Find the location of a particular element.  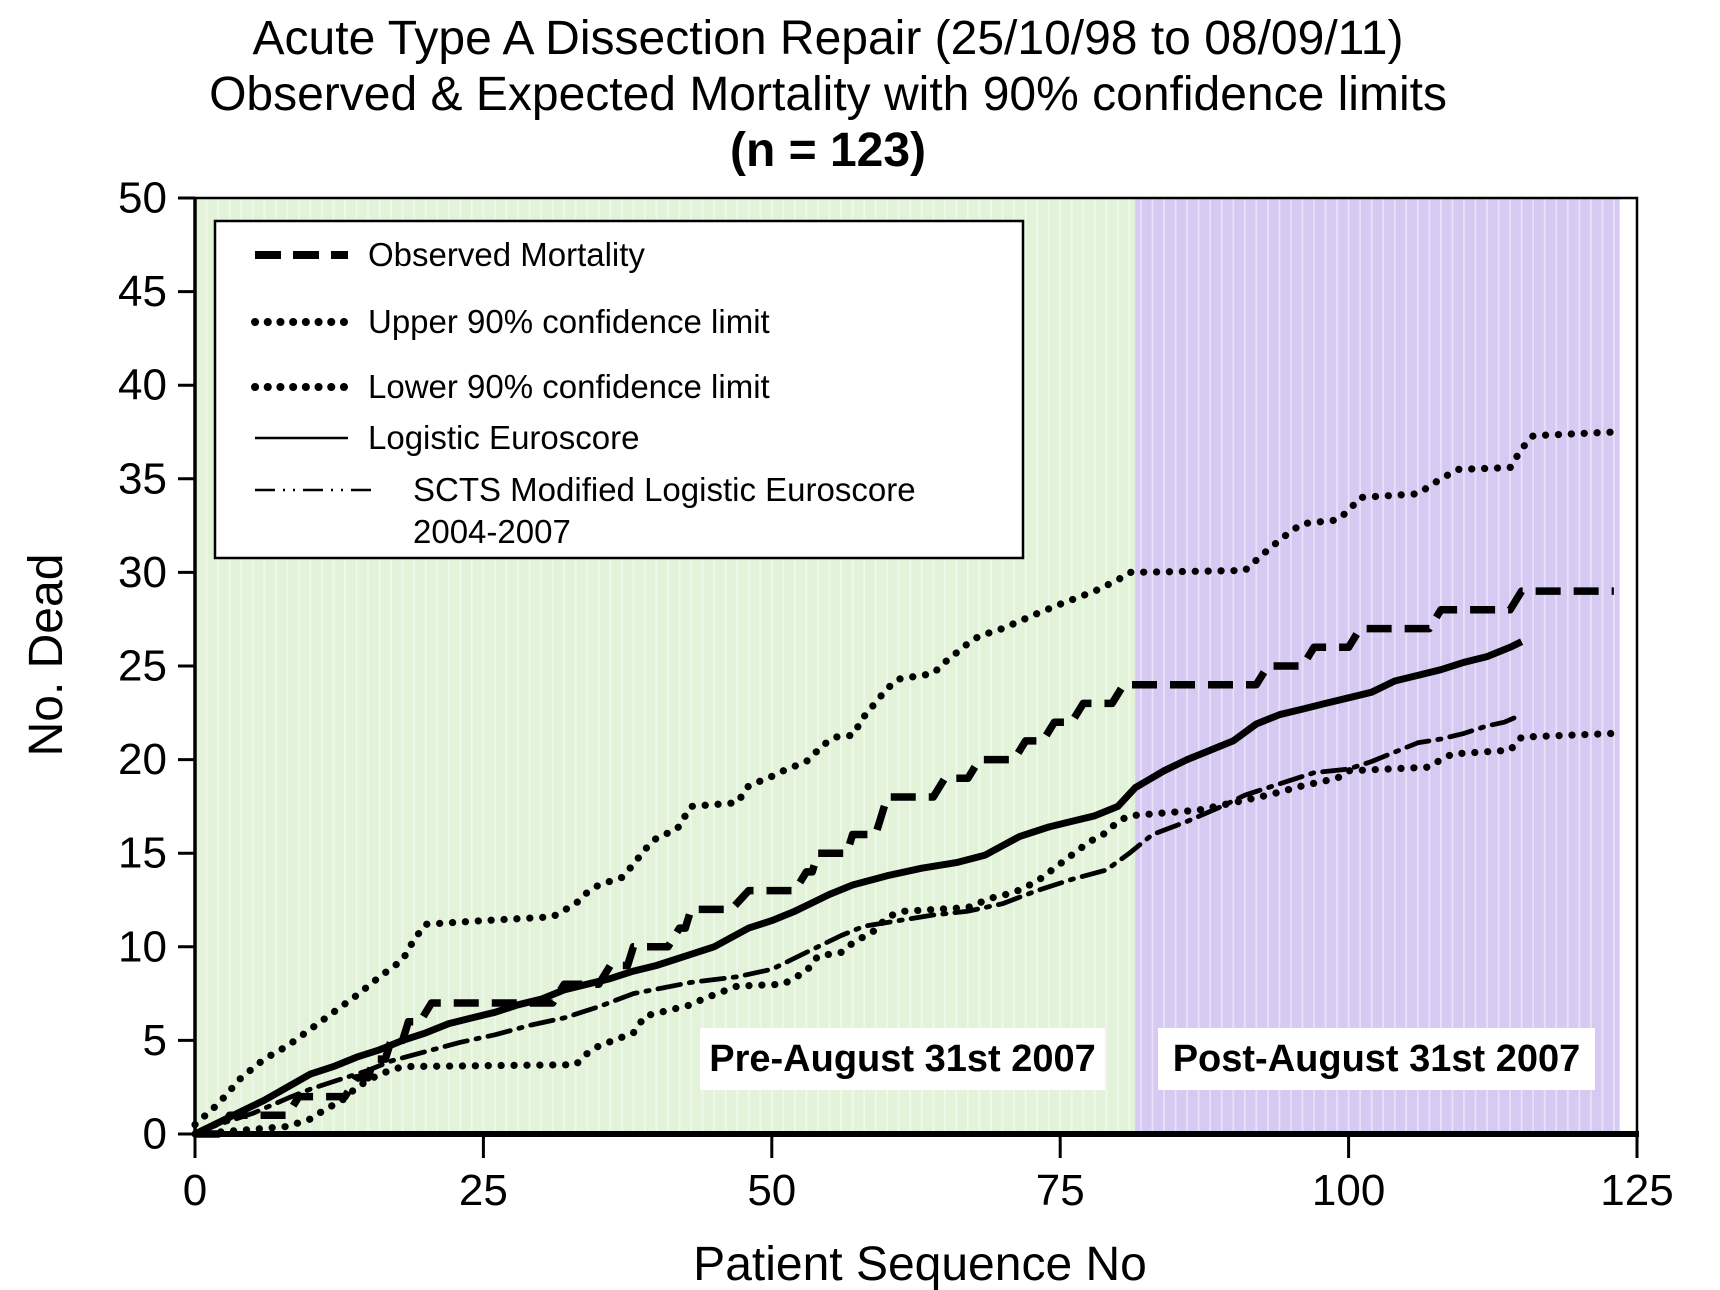

legend-box is located at coordinates (619, 389).